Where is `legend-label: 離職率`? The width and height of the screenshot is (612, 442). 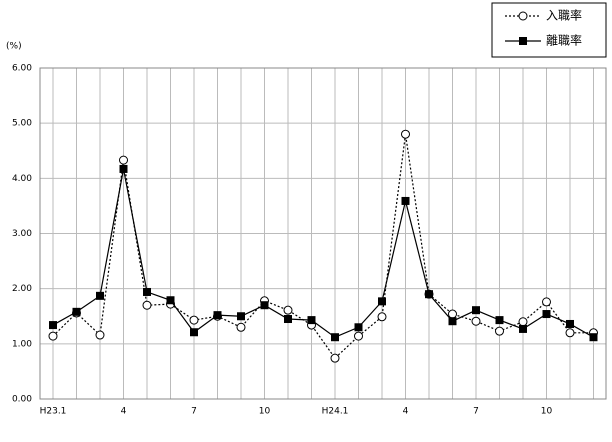 legend-label: 離職率 is located at coordinates (564, 40).